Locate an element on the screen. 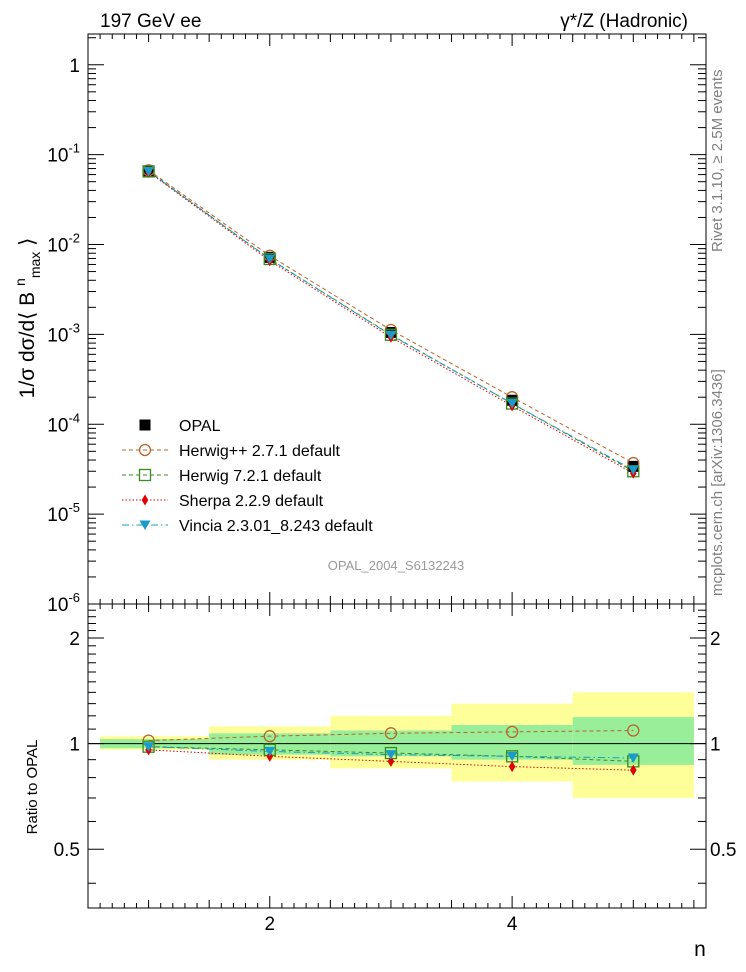  legend-entry-label: Herwig++ 2.7.1 default is located at coordinates (260, 451).